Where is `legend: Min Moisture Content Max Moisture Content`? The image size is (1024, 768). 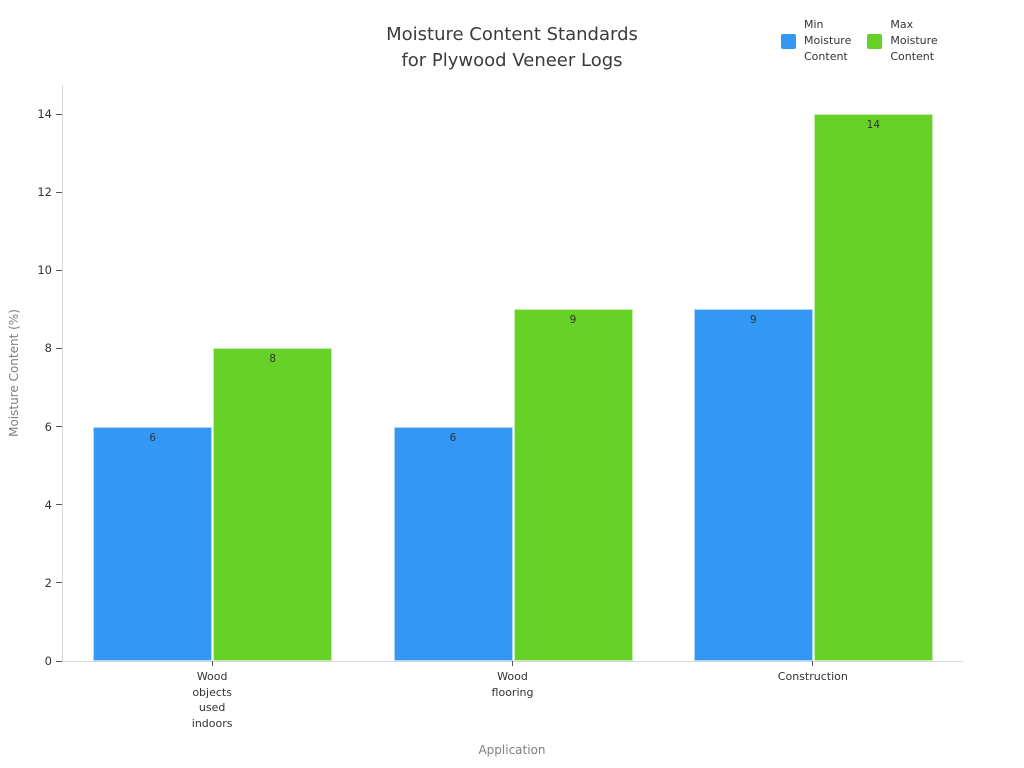 legend: Min Moisture Content Max Moisture Content is located at coordinates (859, 41).